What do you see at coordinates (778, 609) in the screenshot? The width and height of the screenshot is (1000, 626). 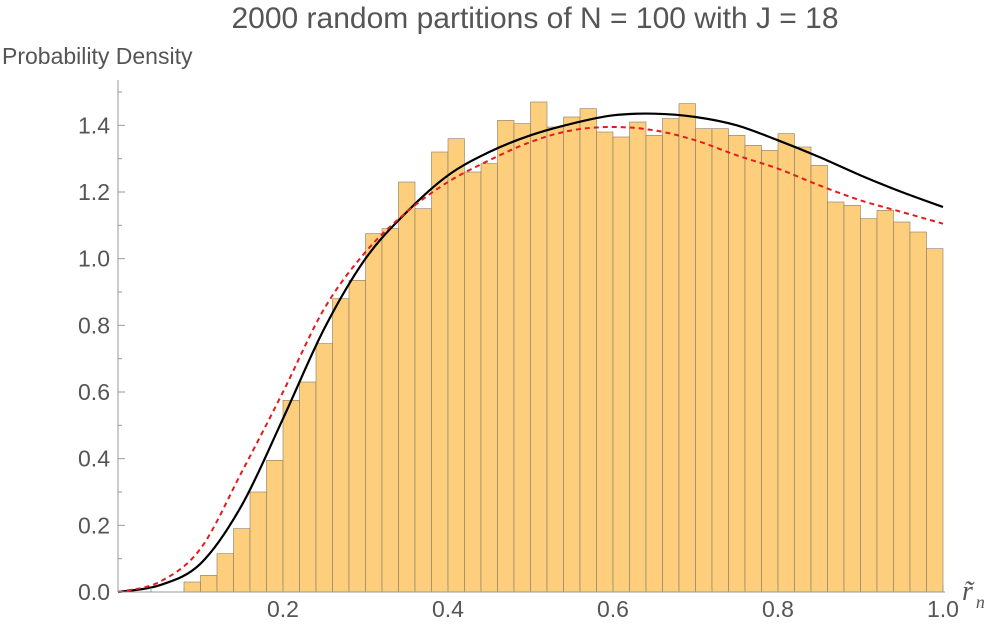 I see `x-tick-label: 0.8` at bounding box center [778, 609].